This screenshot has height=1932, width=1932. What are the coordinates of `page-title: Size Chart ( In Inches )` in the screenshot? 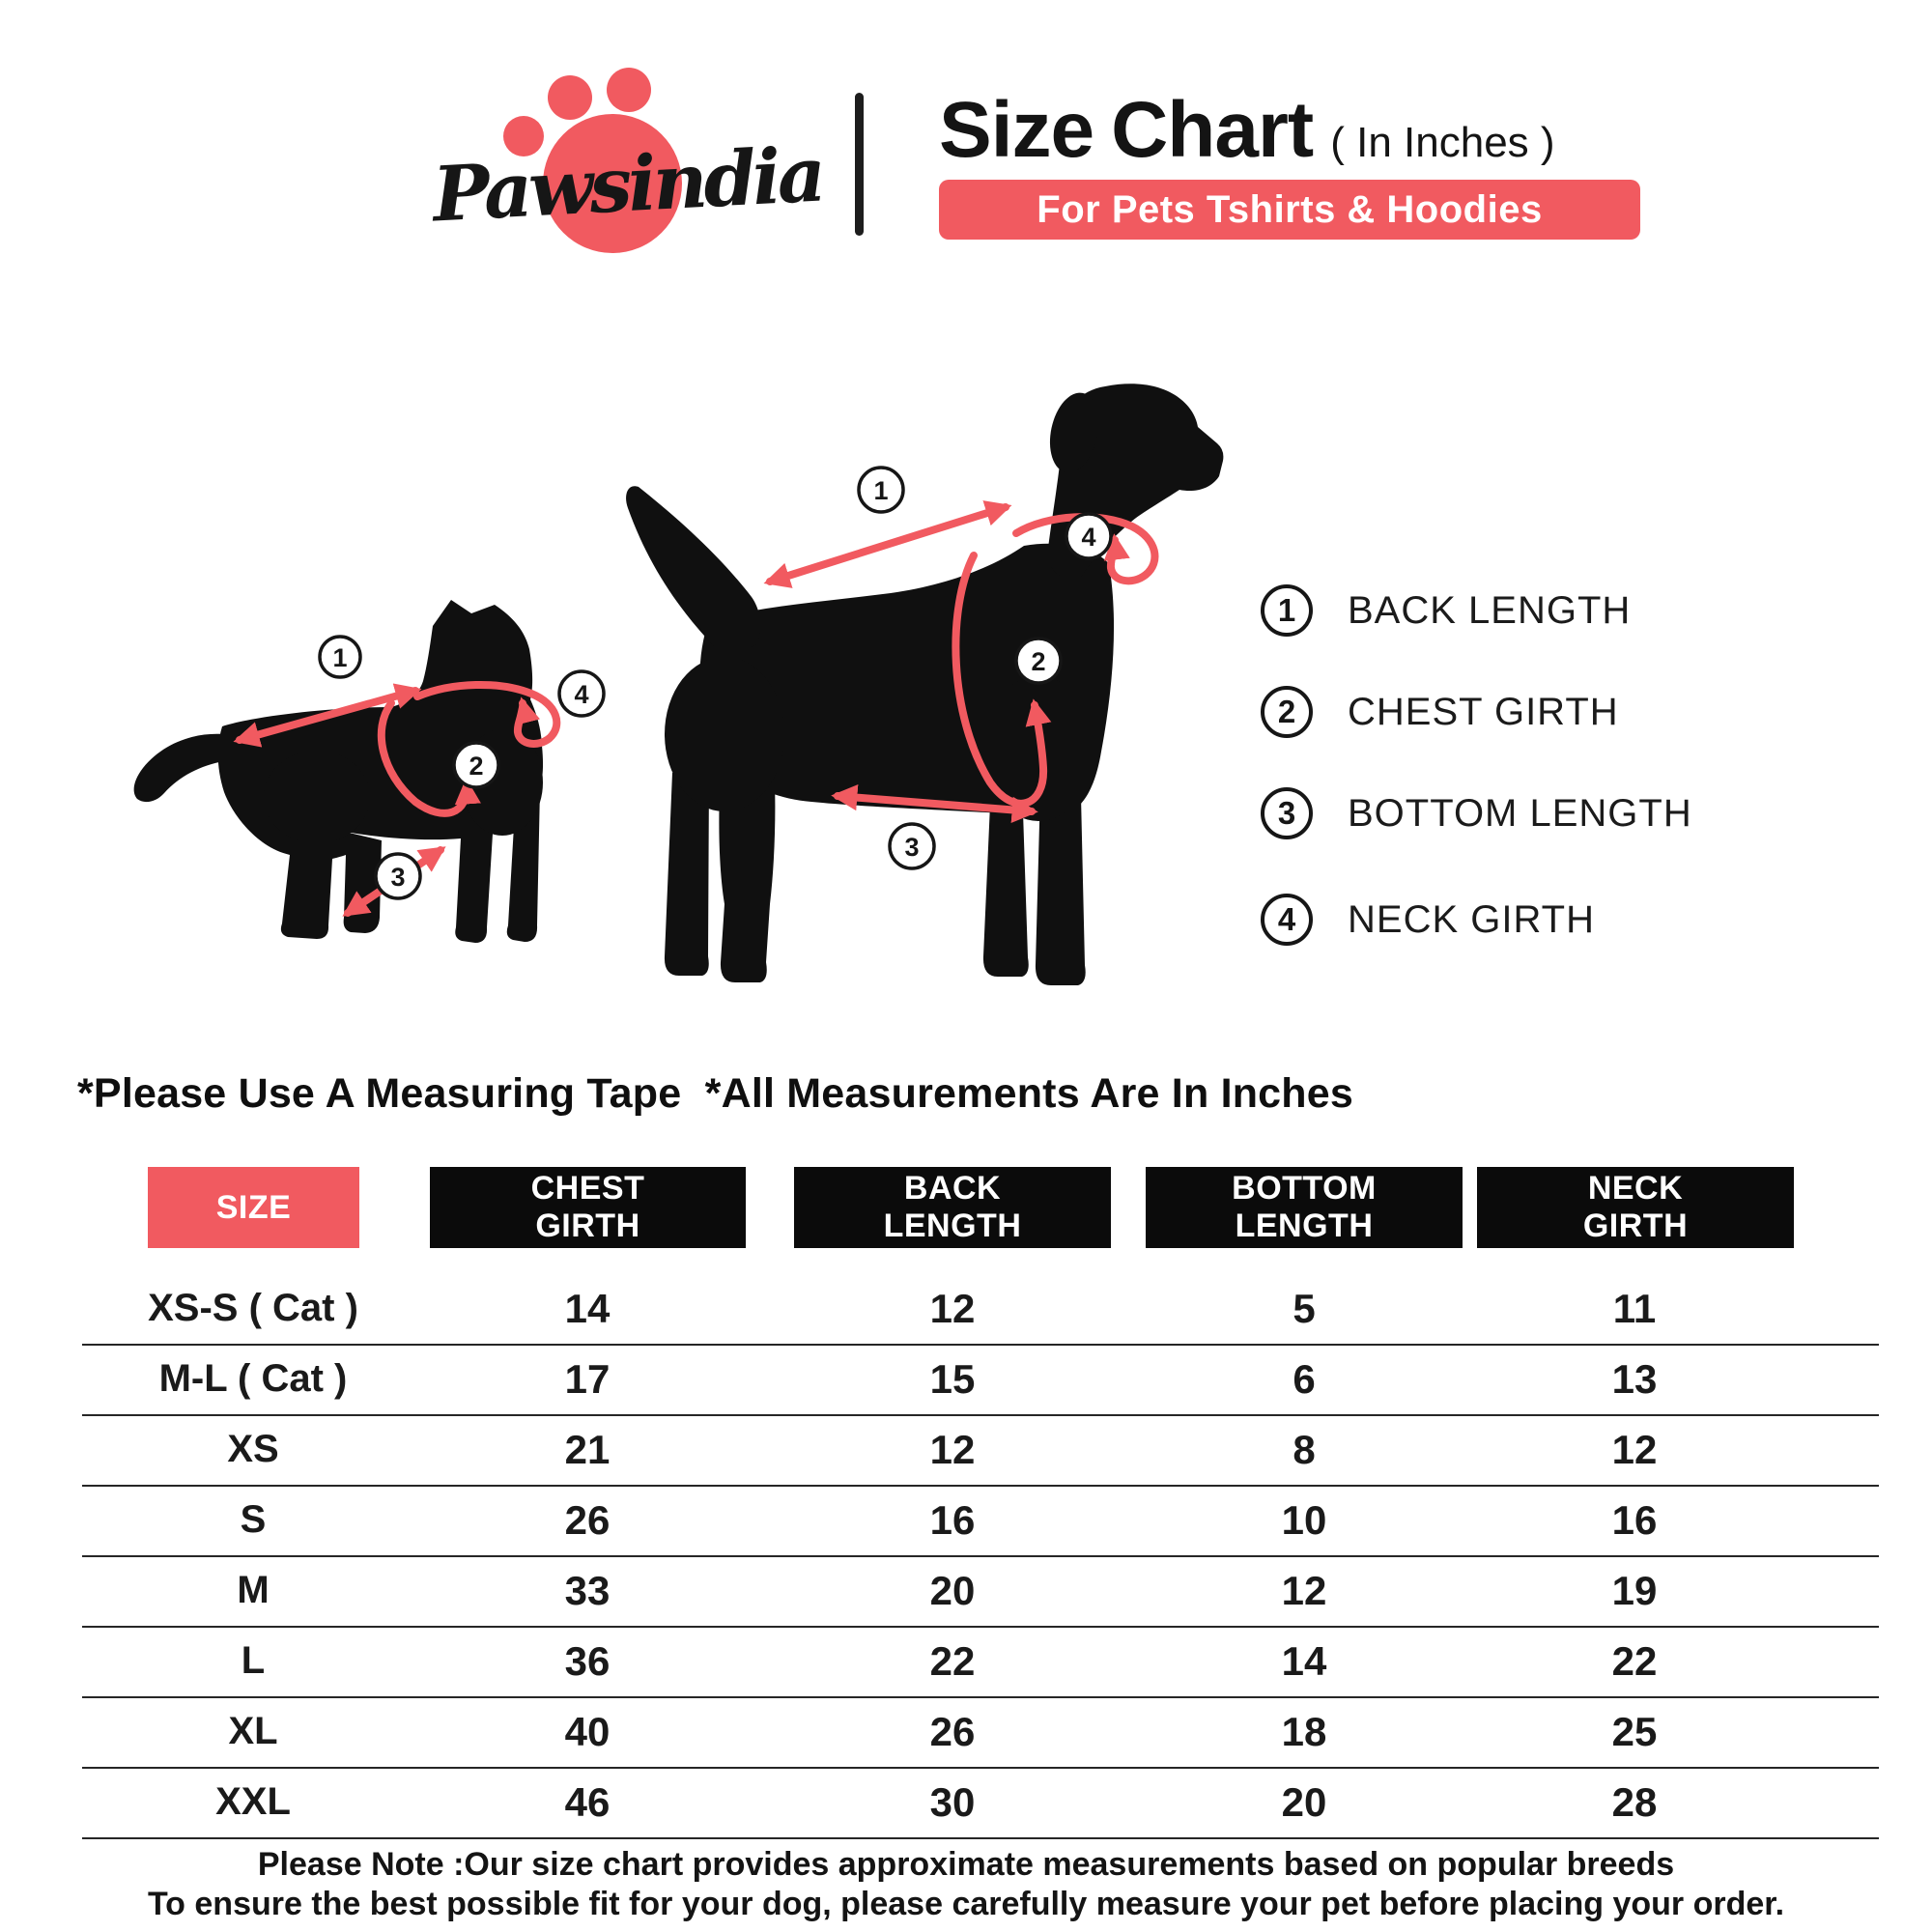 It's located at (1247, 130).